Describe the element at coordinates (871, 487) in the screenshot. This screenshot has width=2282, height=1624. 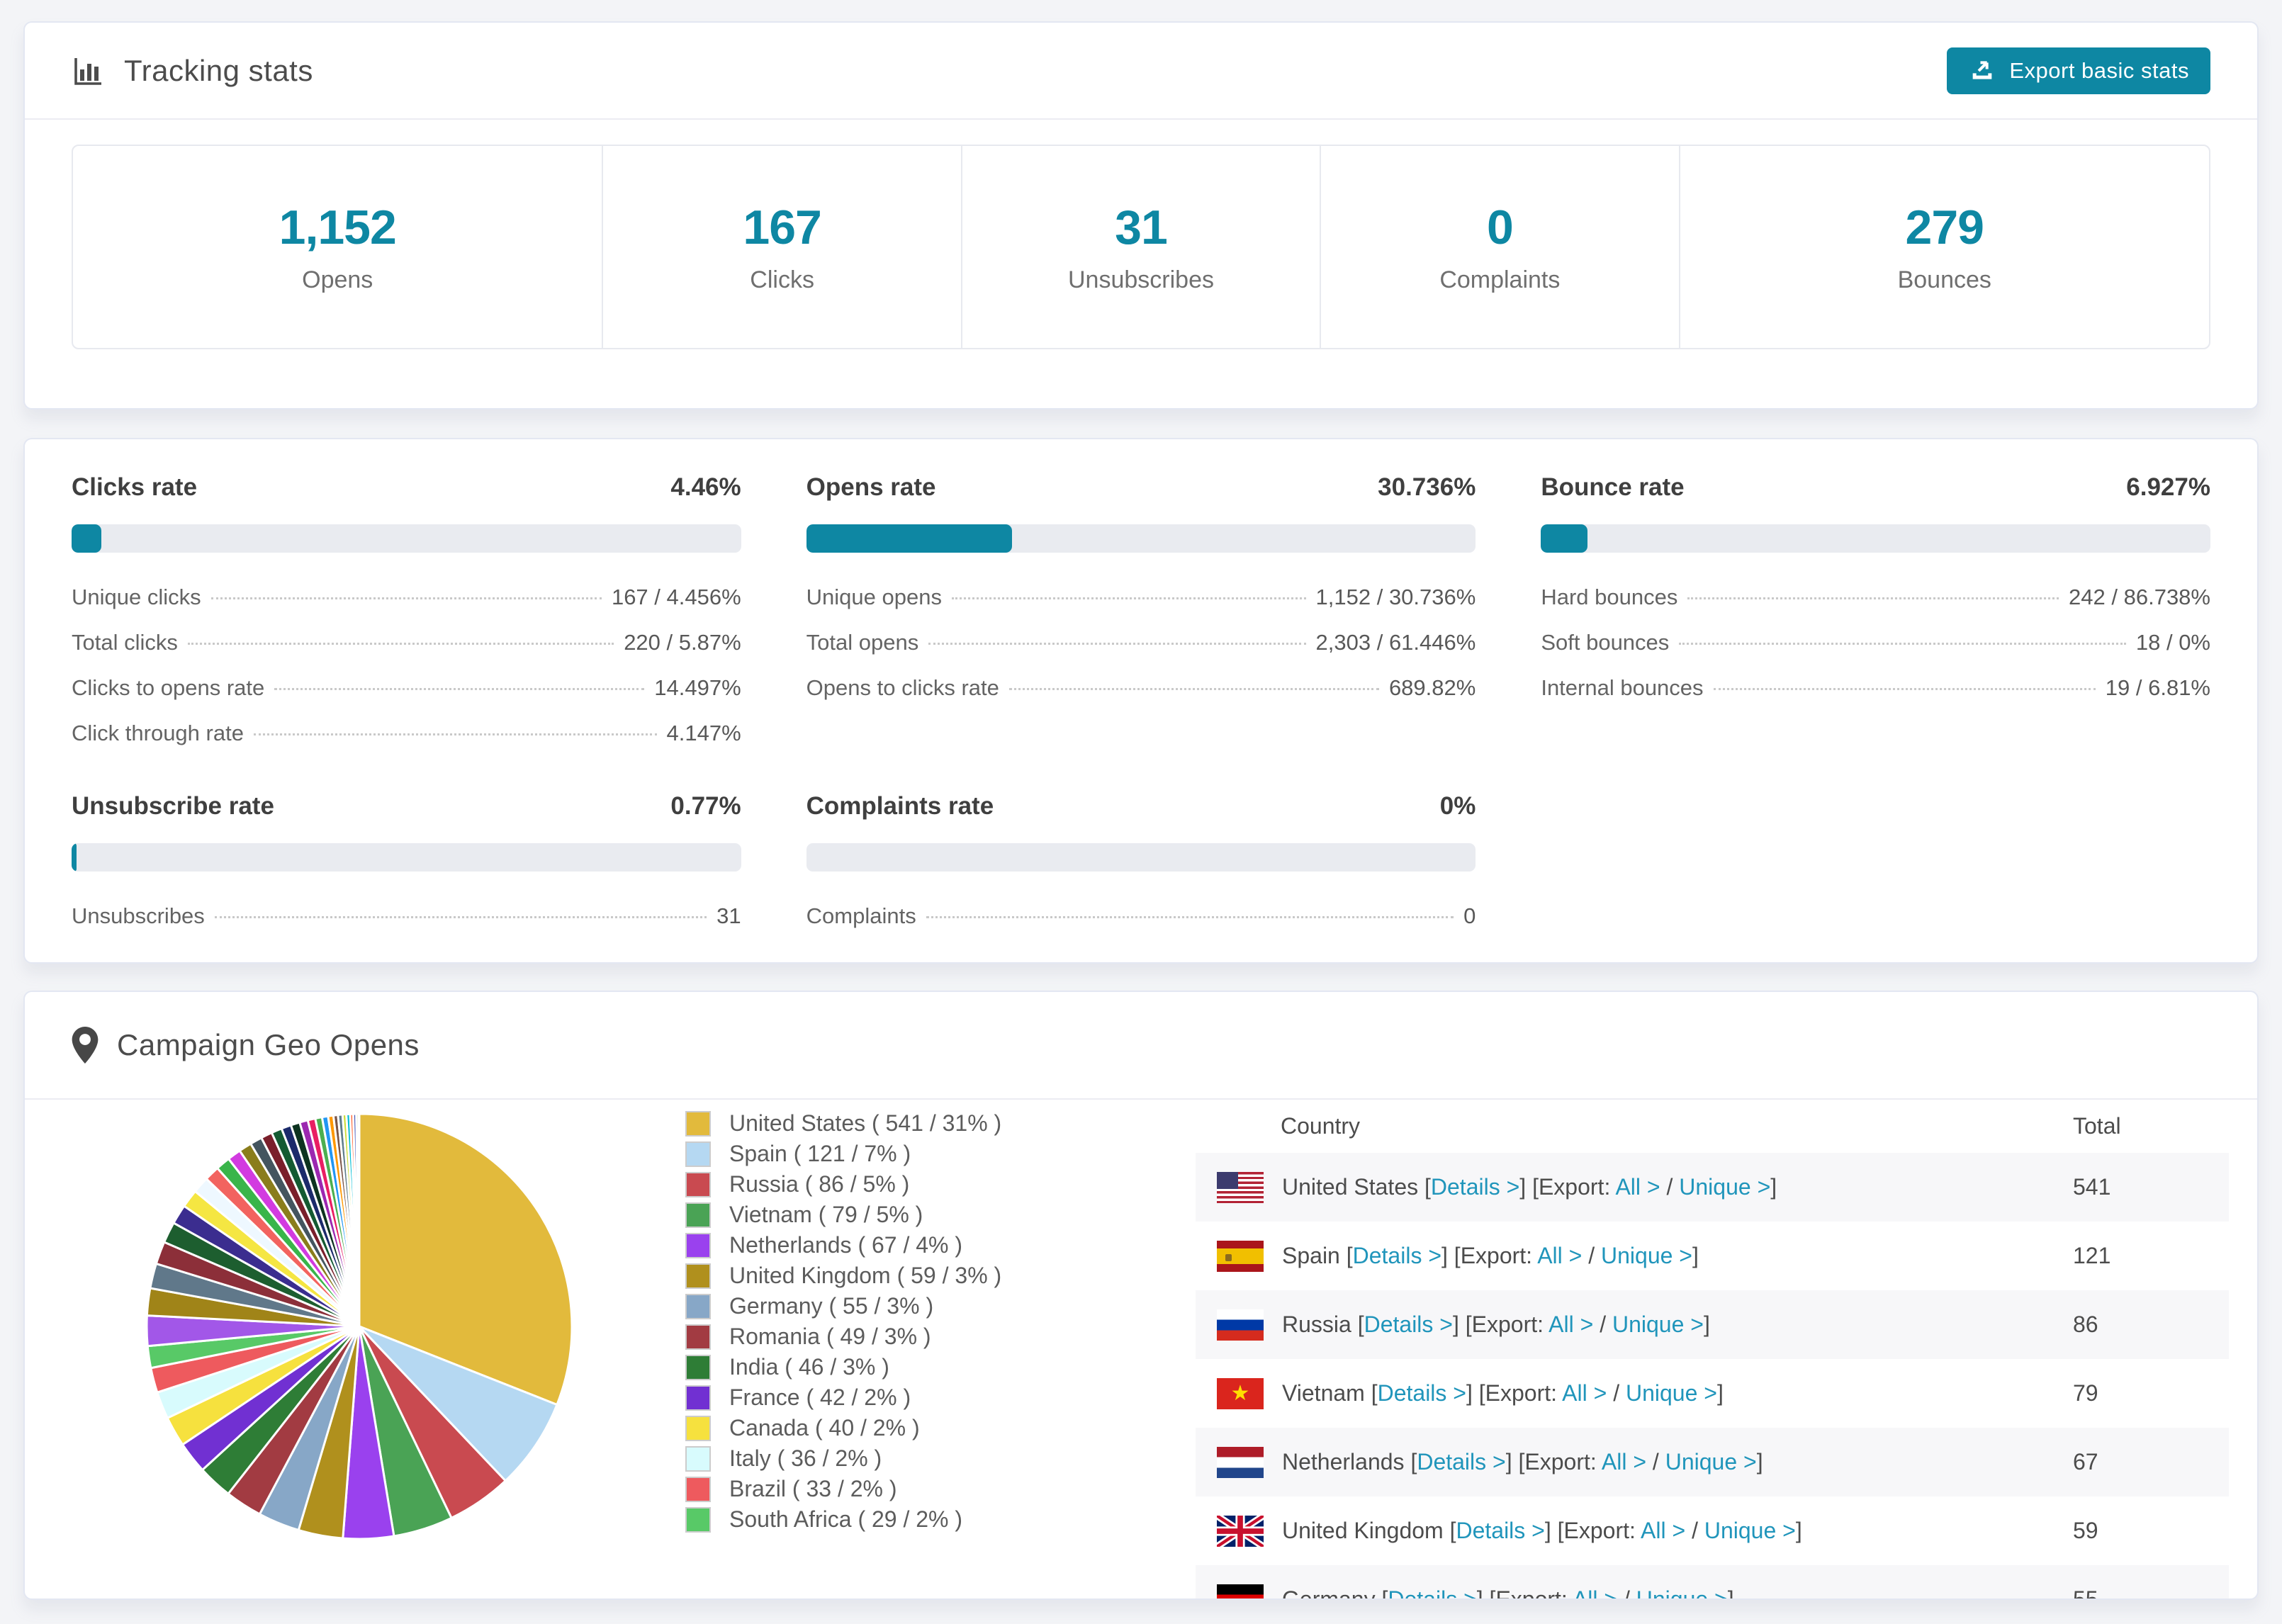
I see `rate-title: Opens rate` at that location.